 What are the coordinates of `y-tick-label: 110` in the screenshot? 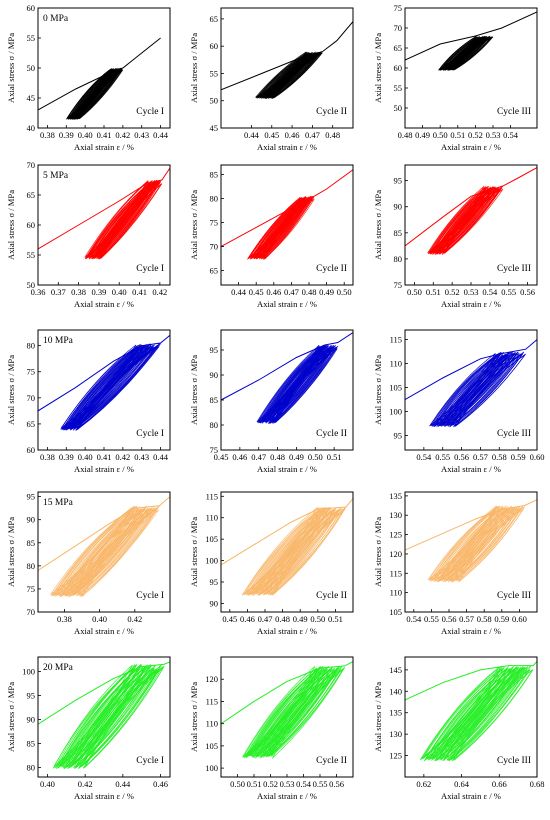 It's located at (396, 593).